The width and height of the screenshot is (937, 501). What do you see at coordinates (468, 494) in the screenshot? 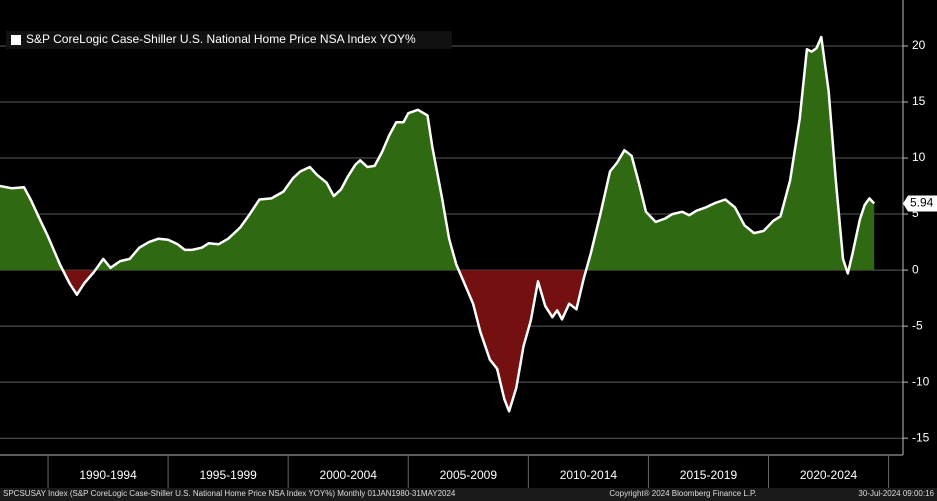
I see `footer-bar` at bounding box center [468, 494].